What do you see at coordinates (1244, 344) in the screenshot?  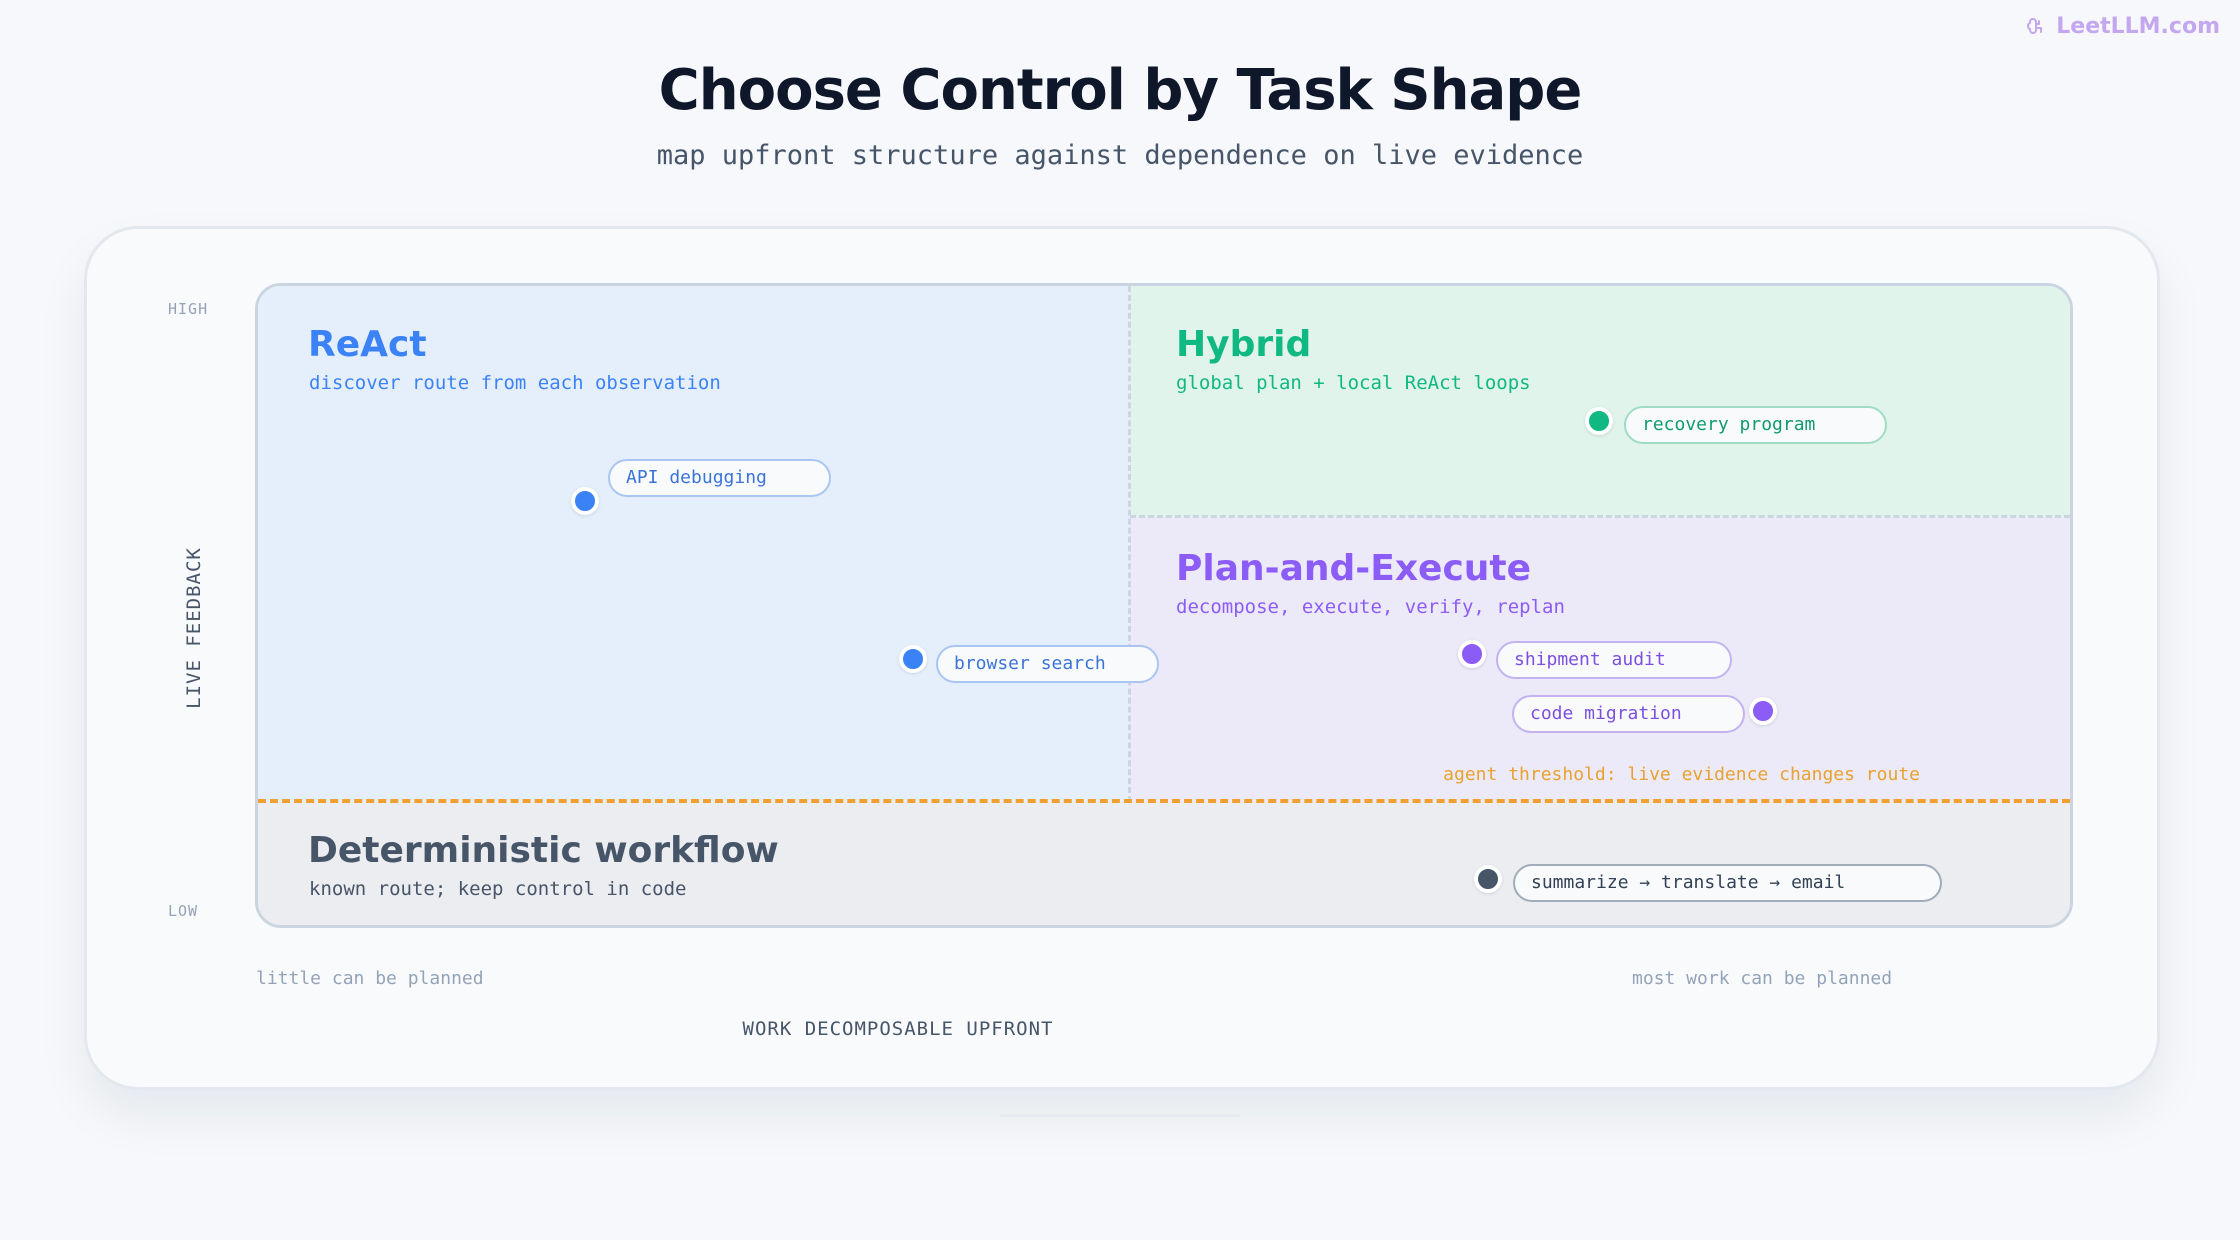 I see `hybrid-title: Hybrid` at bounding box center [1244, 344].